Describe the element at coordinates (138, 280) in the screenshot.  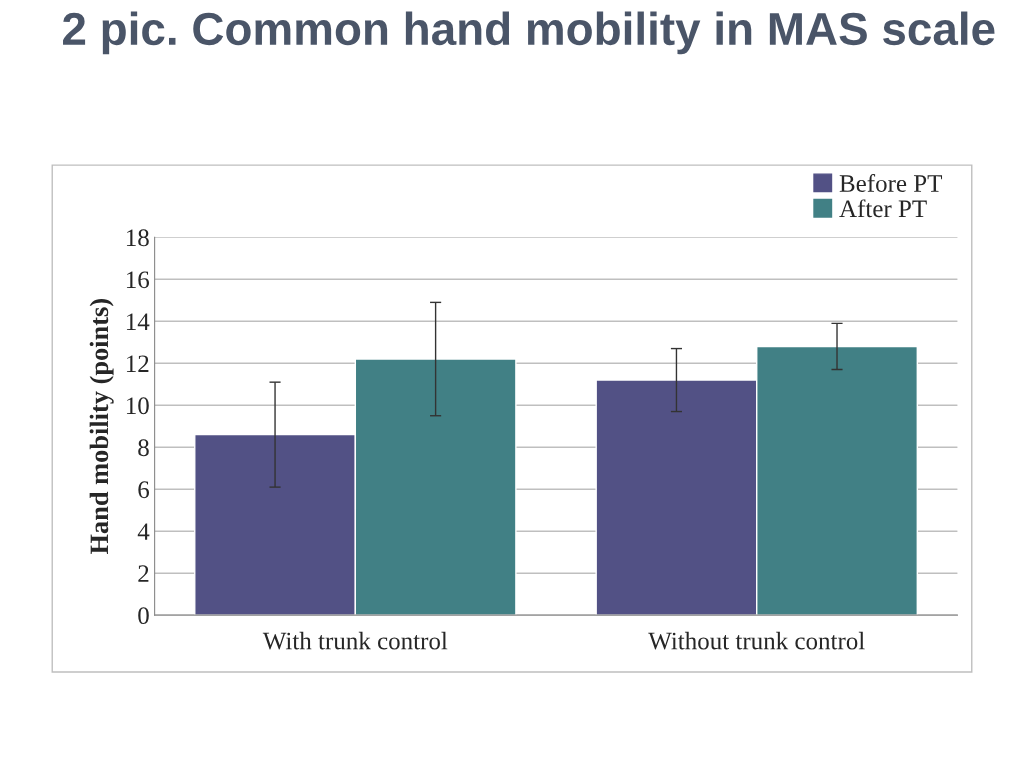
I see `y-tick-label: 16` at that location.